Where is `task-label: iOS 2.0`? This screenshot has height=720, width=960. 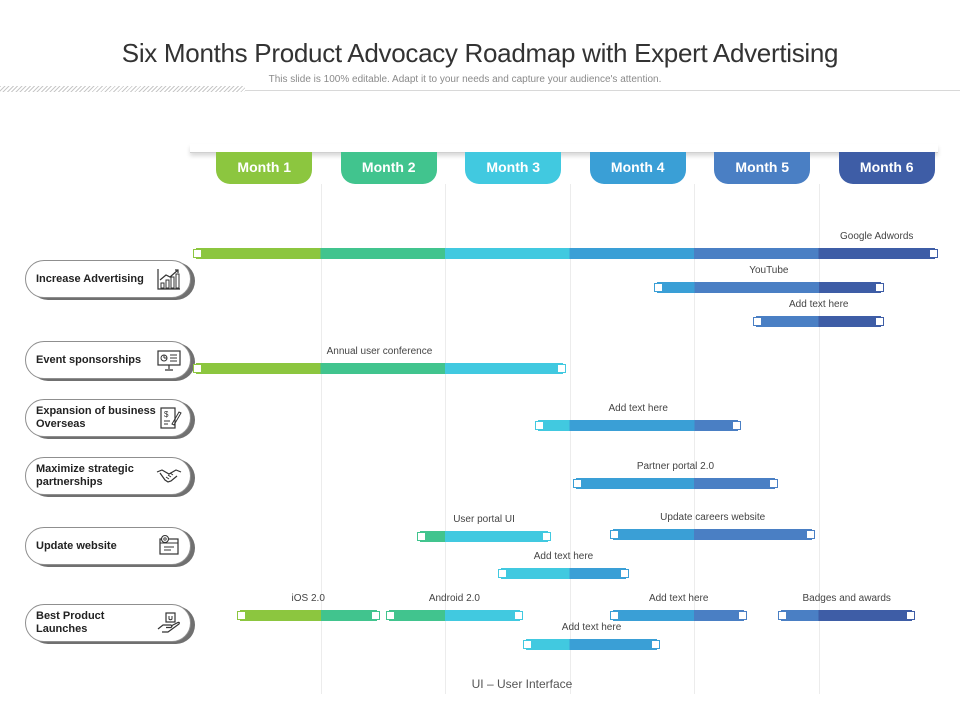
task-label: iOS 2.0 is located at coordinates (308, 598).